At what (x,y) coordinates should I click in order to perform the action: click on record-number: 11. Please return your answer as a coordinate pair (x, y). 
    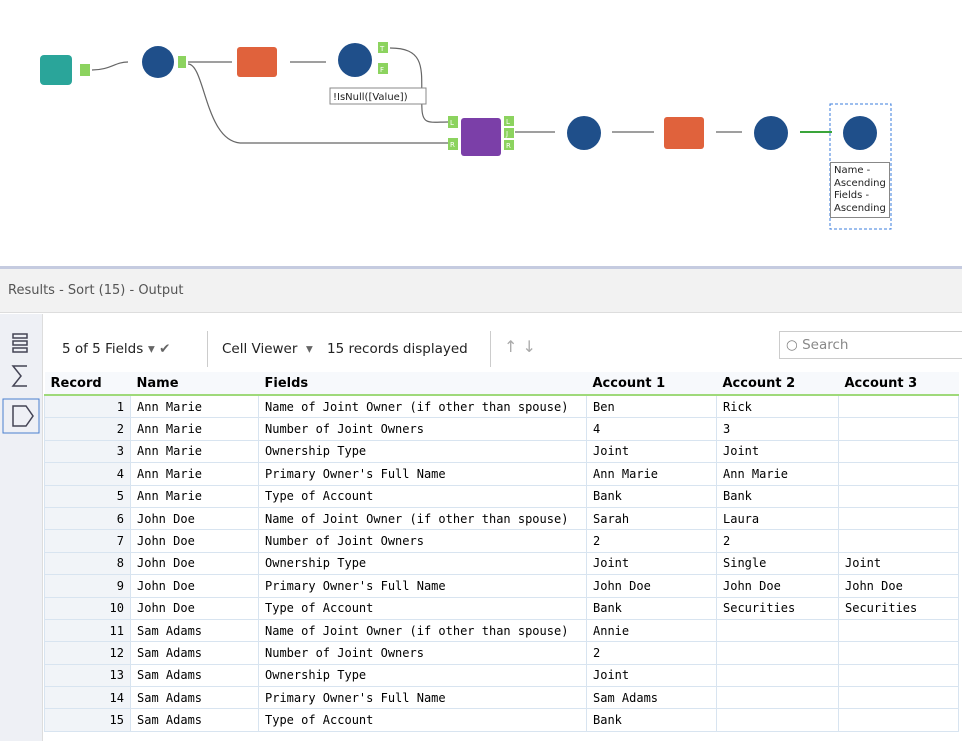
    Looking at the image, I should click on (87, 630).